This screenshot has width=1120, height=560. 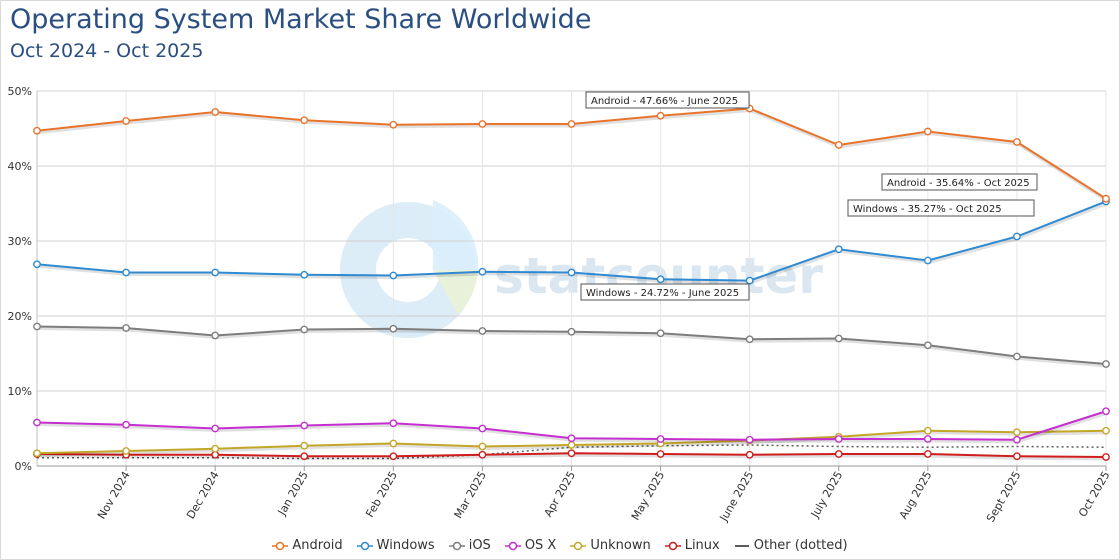 I want to click on x-tick-label: Jan 2025, so click(x=293, y=493).